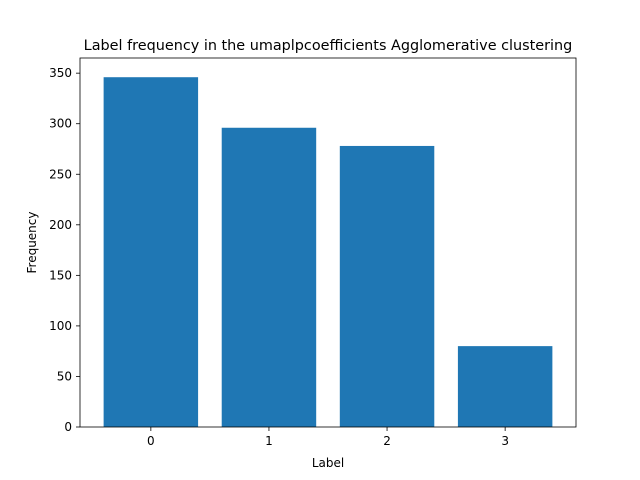 Image resolution: width=640 pixels, height=480 pixels. What do you see at coordinates (60, 275) in the screenshot?
I see `y-tick-label: 150` at bounding box center [60, 275].